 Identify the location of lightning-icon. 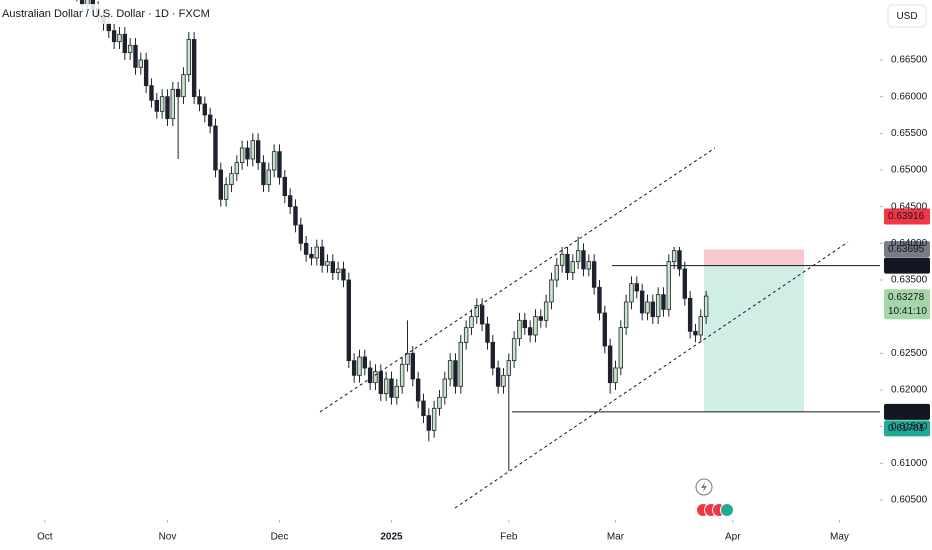
(704, 487).